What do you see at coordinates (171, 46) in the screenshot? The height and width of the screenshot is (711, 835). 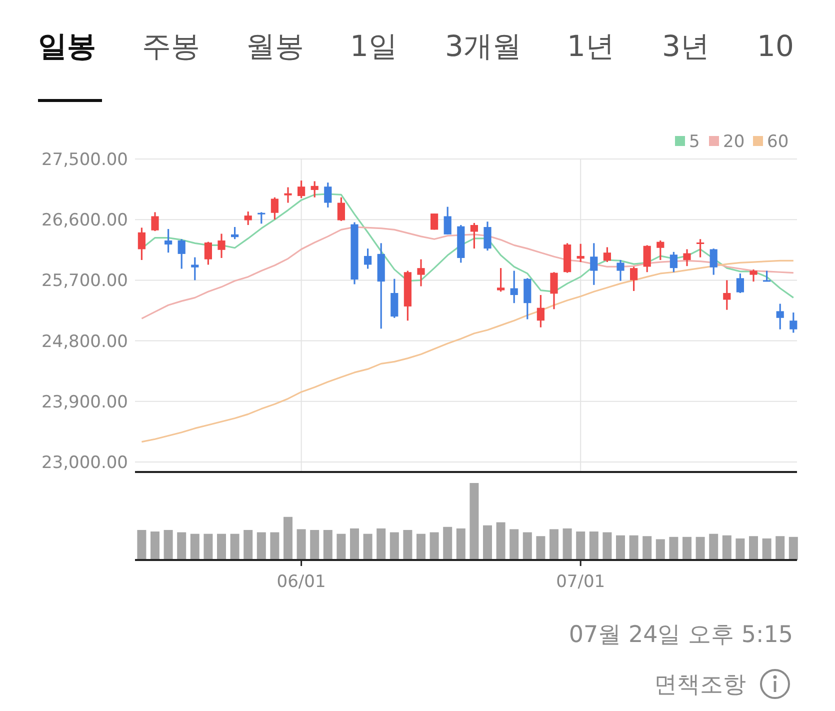 I see `text: 주봉` at bounding box center [171, 46].